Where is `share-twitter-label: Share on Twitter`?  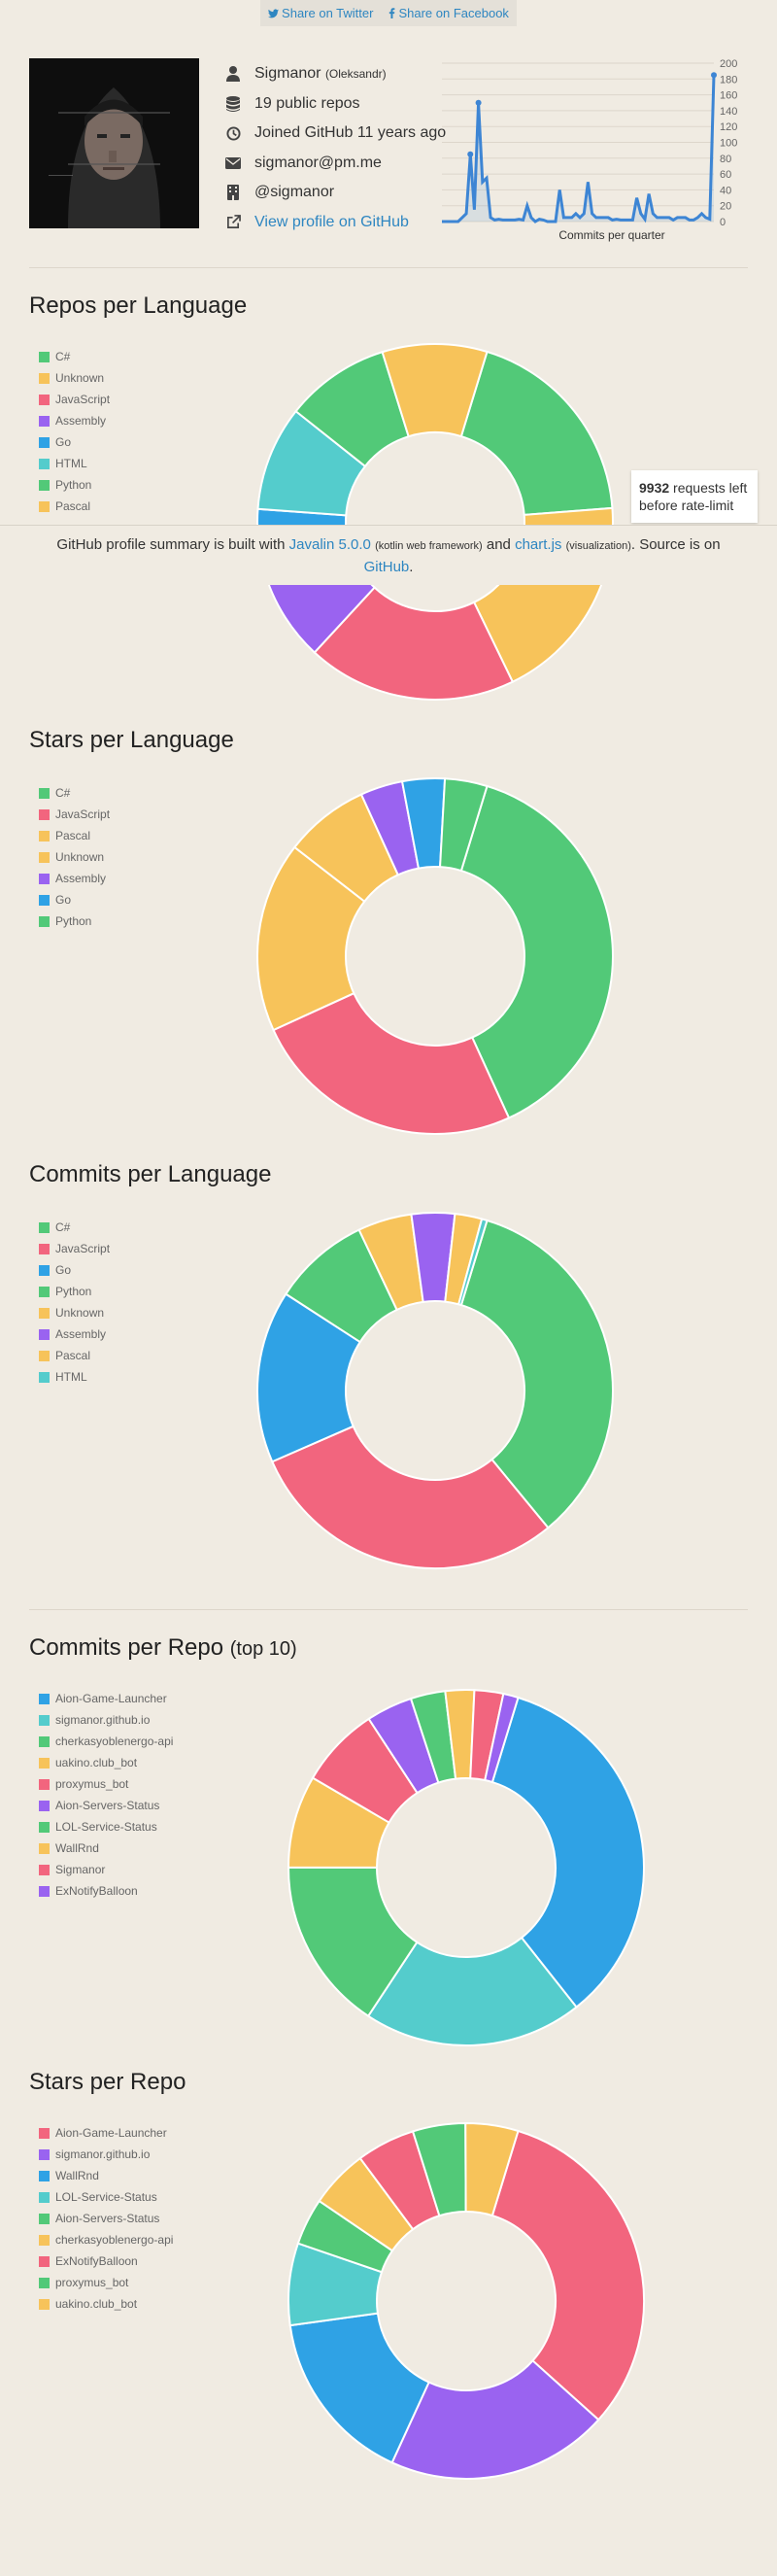 share-twitter-label: Share on Twitter is located at coordinates (328, 13).